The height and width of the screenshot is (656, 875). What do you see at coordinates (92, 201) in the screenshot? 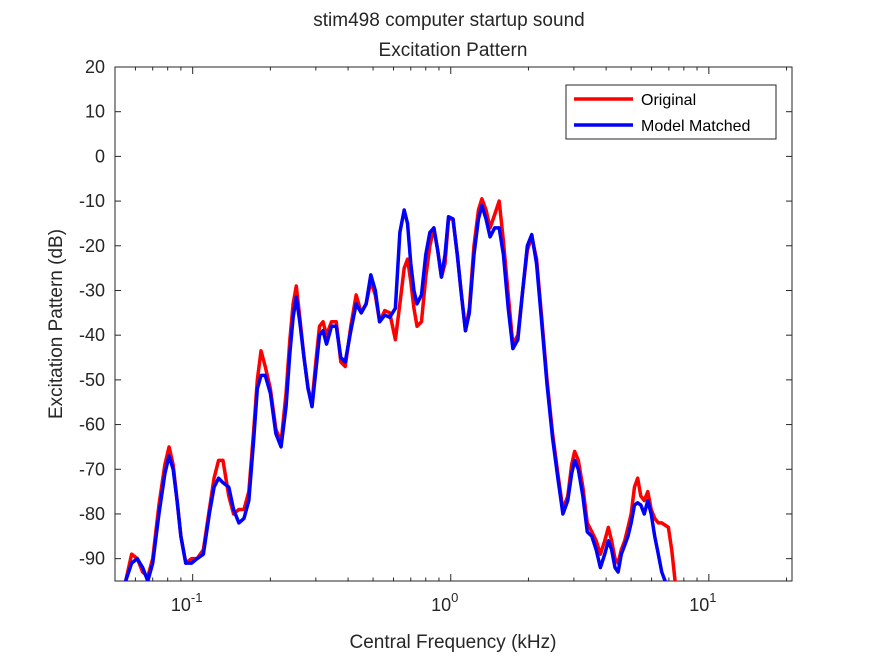
I see `y-tick-label: -10` at bounding box center [92, 201].